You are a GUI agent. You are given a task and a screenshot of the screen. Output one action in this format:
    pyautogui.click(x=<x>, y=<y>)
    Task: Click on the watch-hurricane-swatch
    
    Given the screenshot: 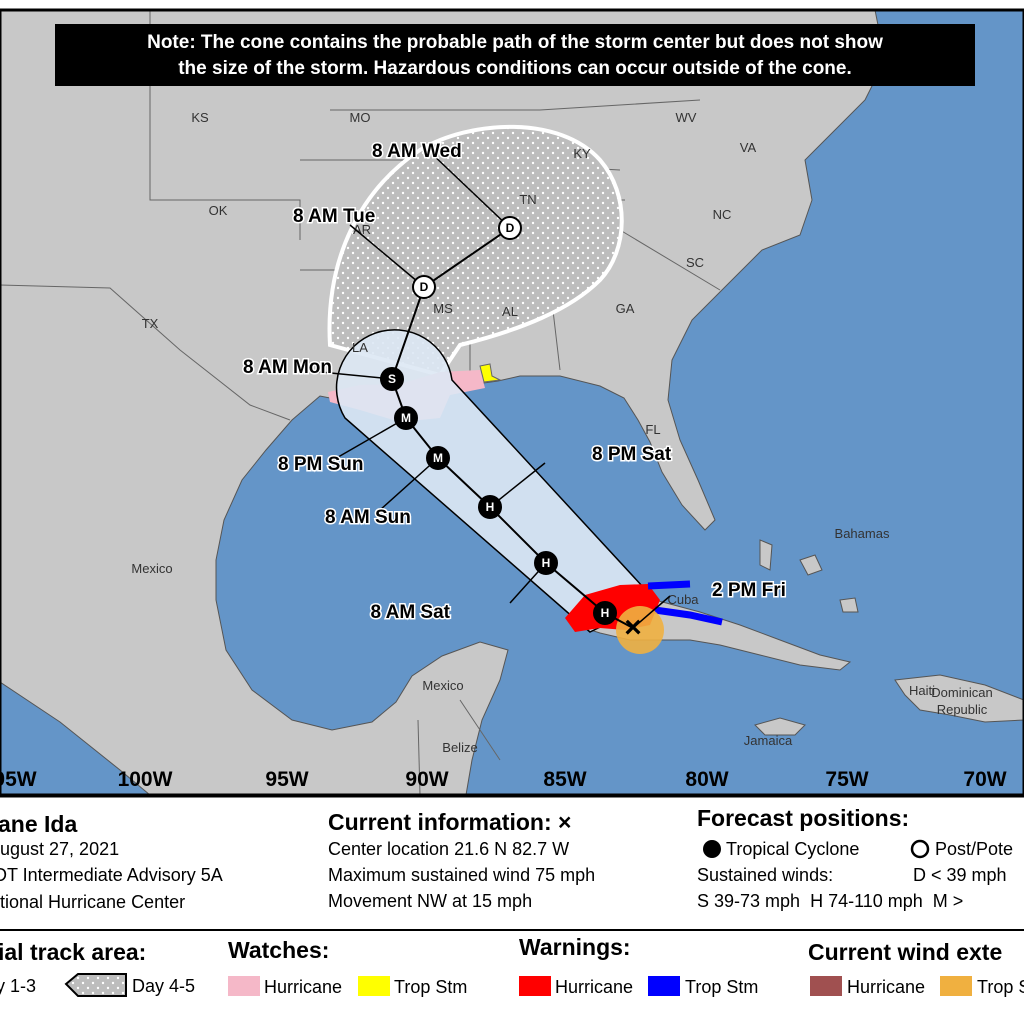 What is the action you would take?
    pyautogui.click(x=244, y=986)
    